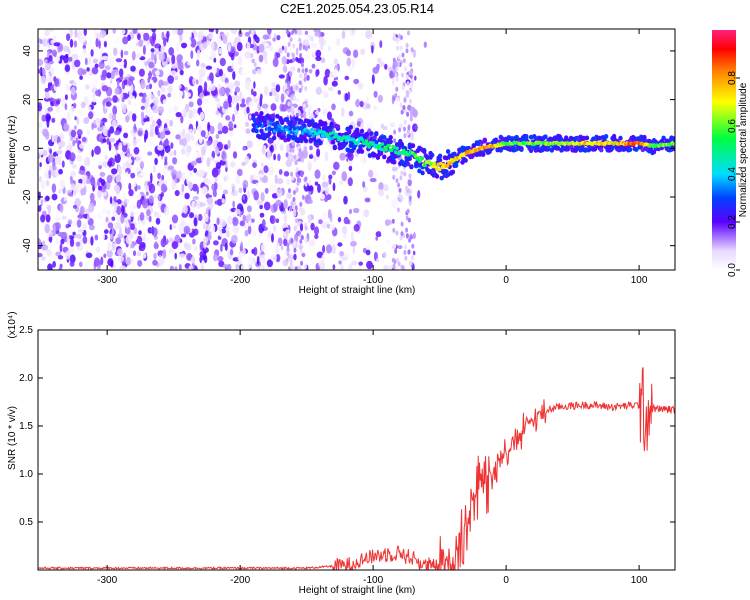 This screenshot has height=600, width=750. Describe the element at coordinates (732, 126) in the screenshot. I see `colorbar-tick-label: 0.6` at that location.